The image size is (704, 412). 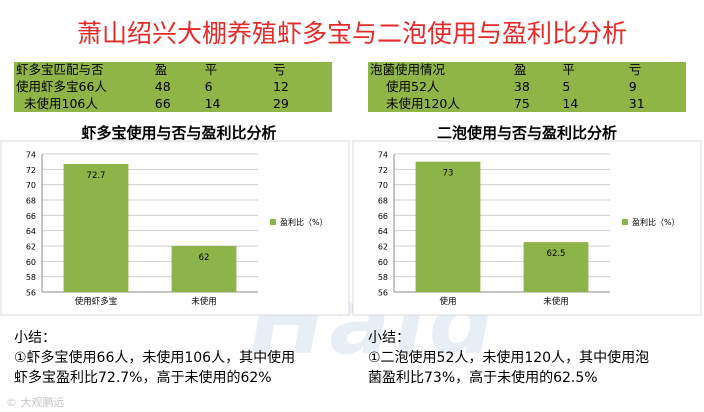 What do you see at coordinates (280, 103) in the screenshot?
I see `table-cell: 29` at bounding box center [280, 103].